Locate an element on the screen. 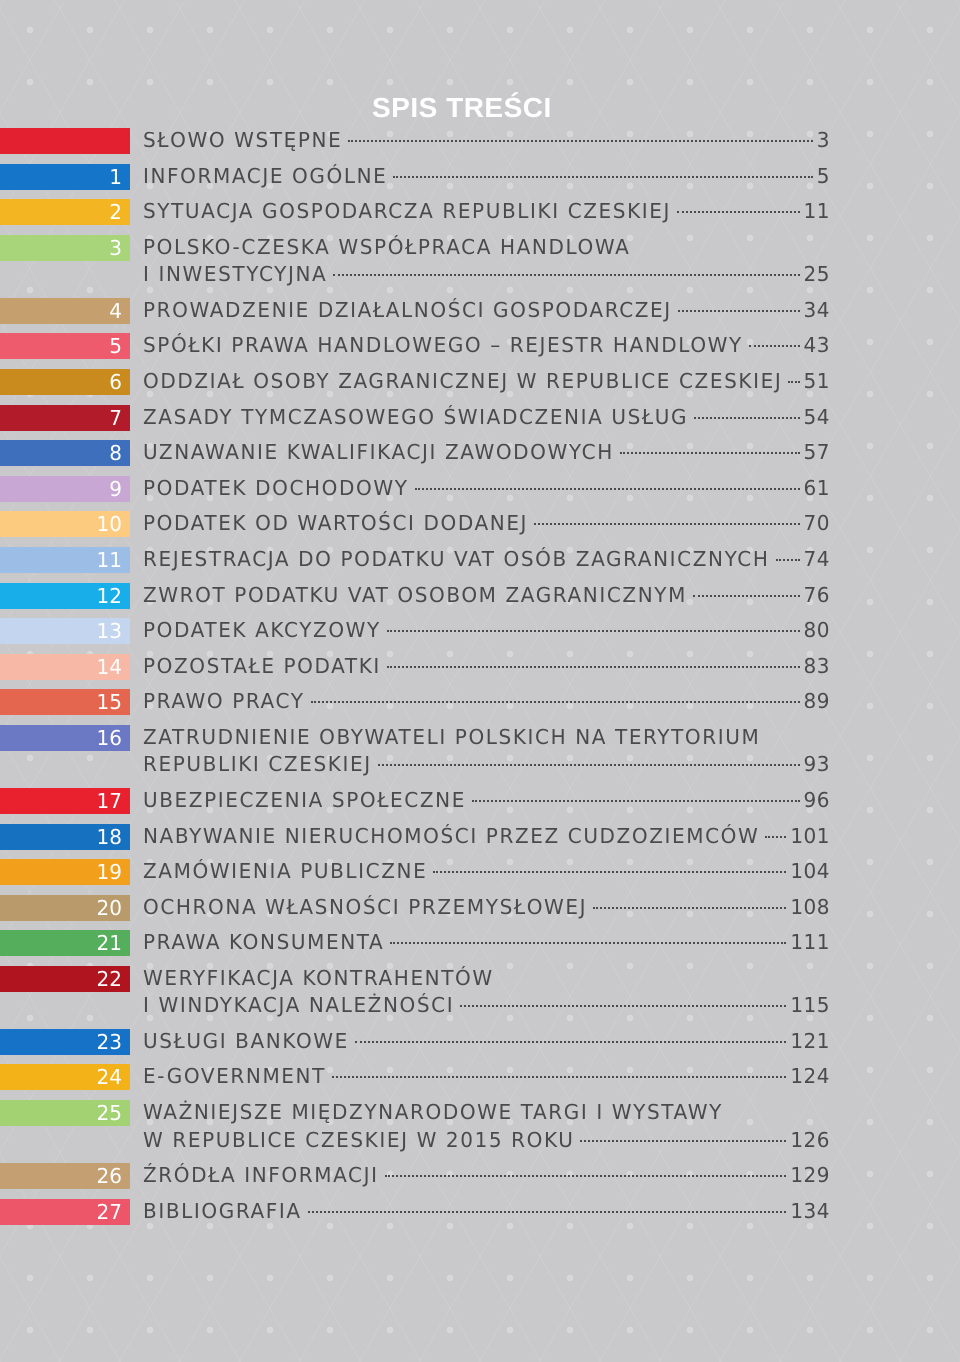  chapter-title: WERYFIKACJA KONTRAHENTÓW is located at coordinates (318, 977).